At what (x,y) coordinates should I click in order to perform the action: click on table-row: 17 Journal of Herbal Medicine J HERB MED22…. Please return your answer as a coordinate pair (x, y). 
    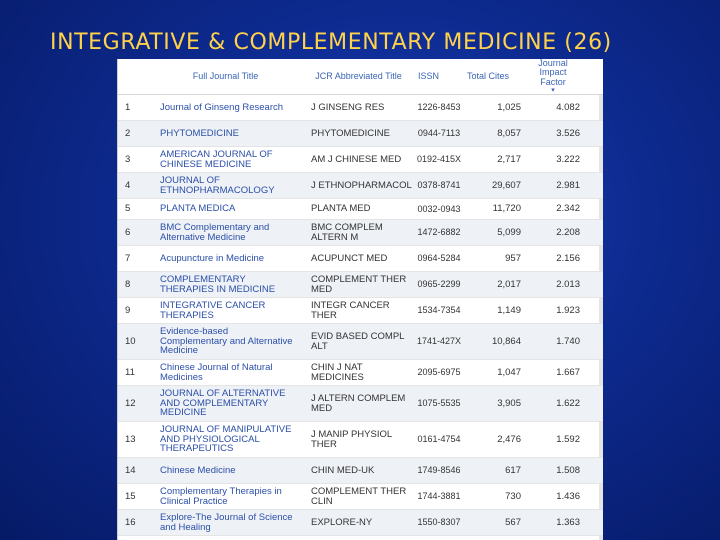
    Looking at the image, I should click on (360, 538).